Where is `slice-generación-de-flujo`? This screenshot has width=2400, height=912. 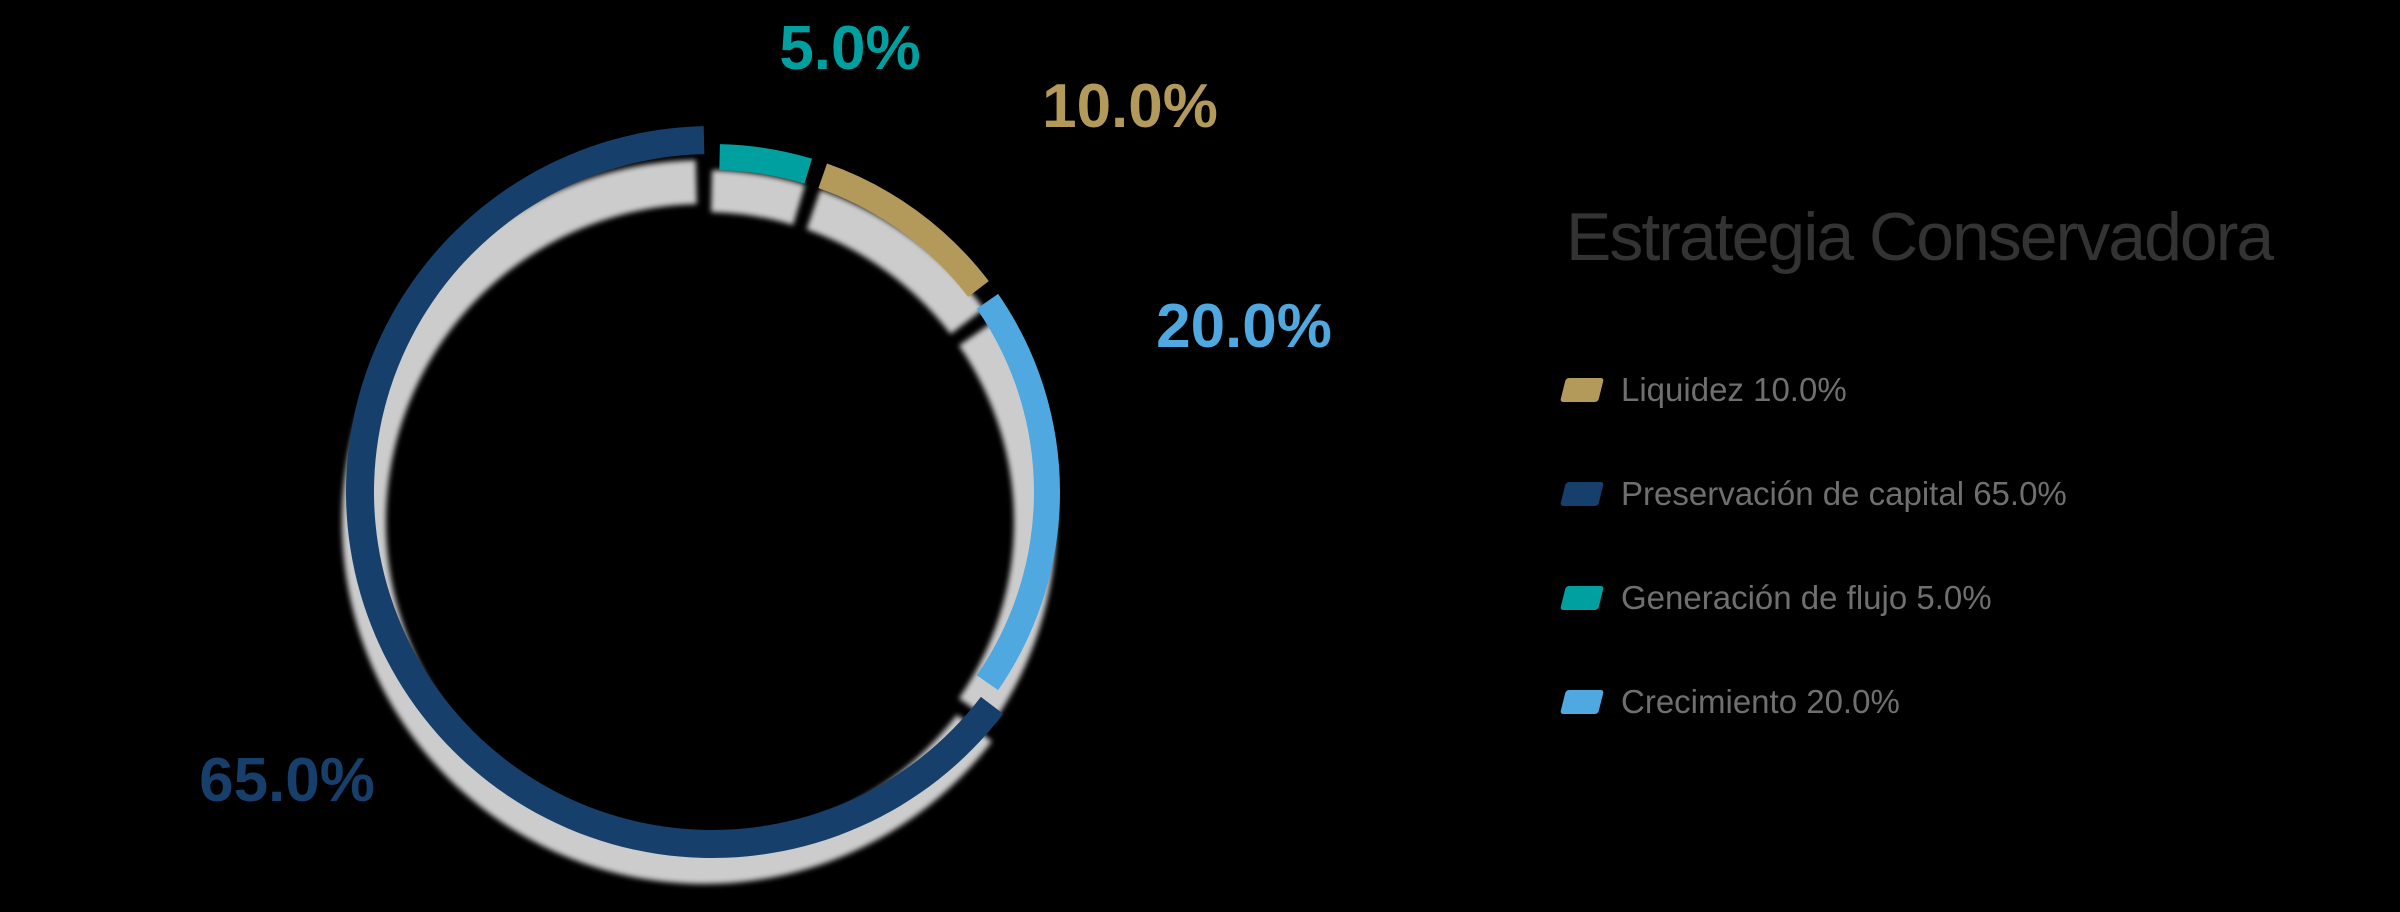
slice-generación-de-flujo is located at coordinates (765, 164).